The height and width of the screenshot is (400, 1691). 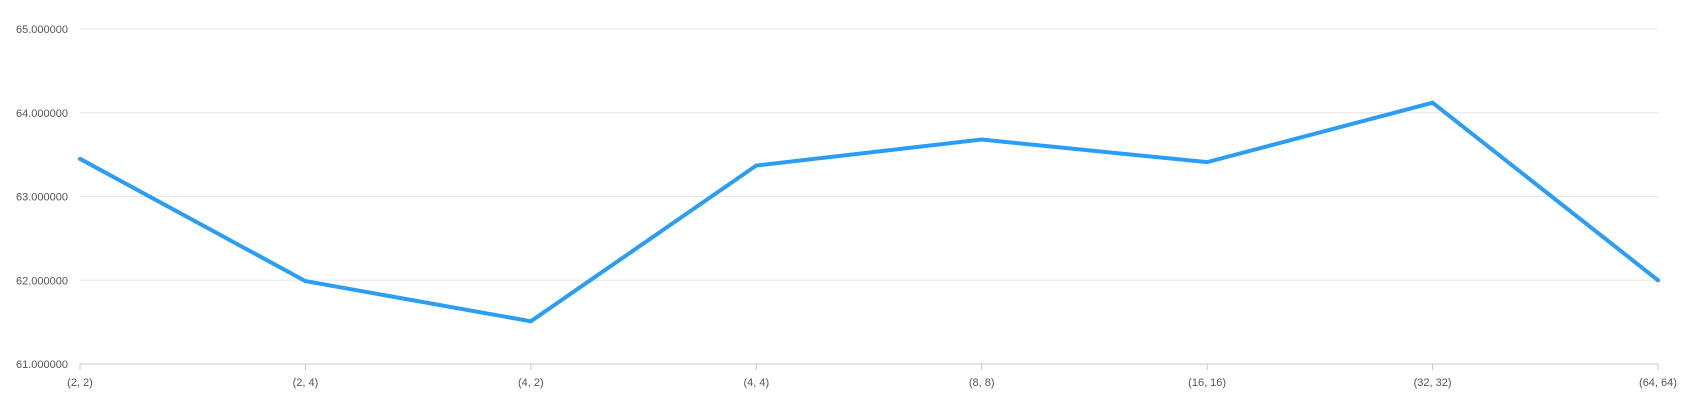 What do you see at coordinates (42, 281) in the screenshot?
I see `y-tick-label: 62.000000` at bounding box center [42, 281].